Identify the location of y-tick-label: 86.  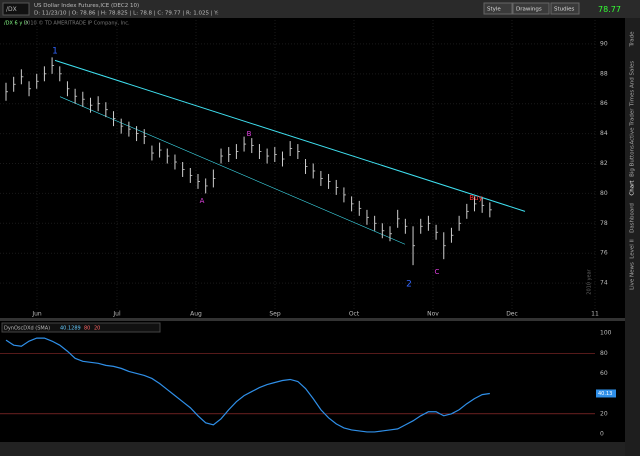
(604, 103).